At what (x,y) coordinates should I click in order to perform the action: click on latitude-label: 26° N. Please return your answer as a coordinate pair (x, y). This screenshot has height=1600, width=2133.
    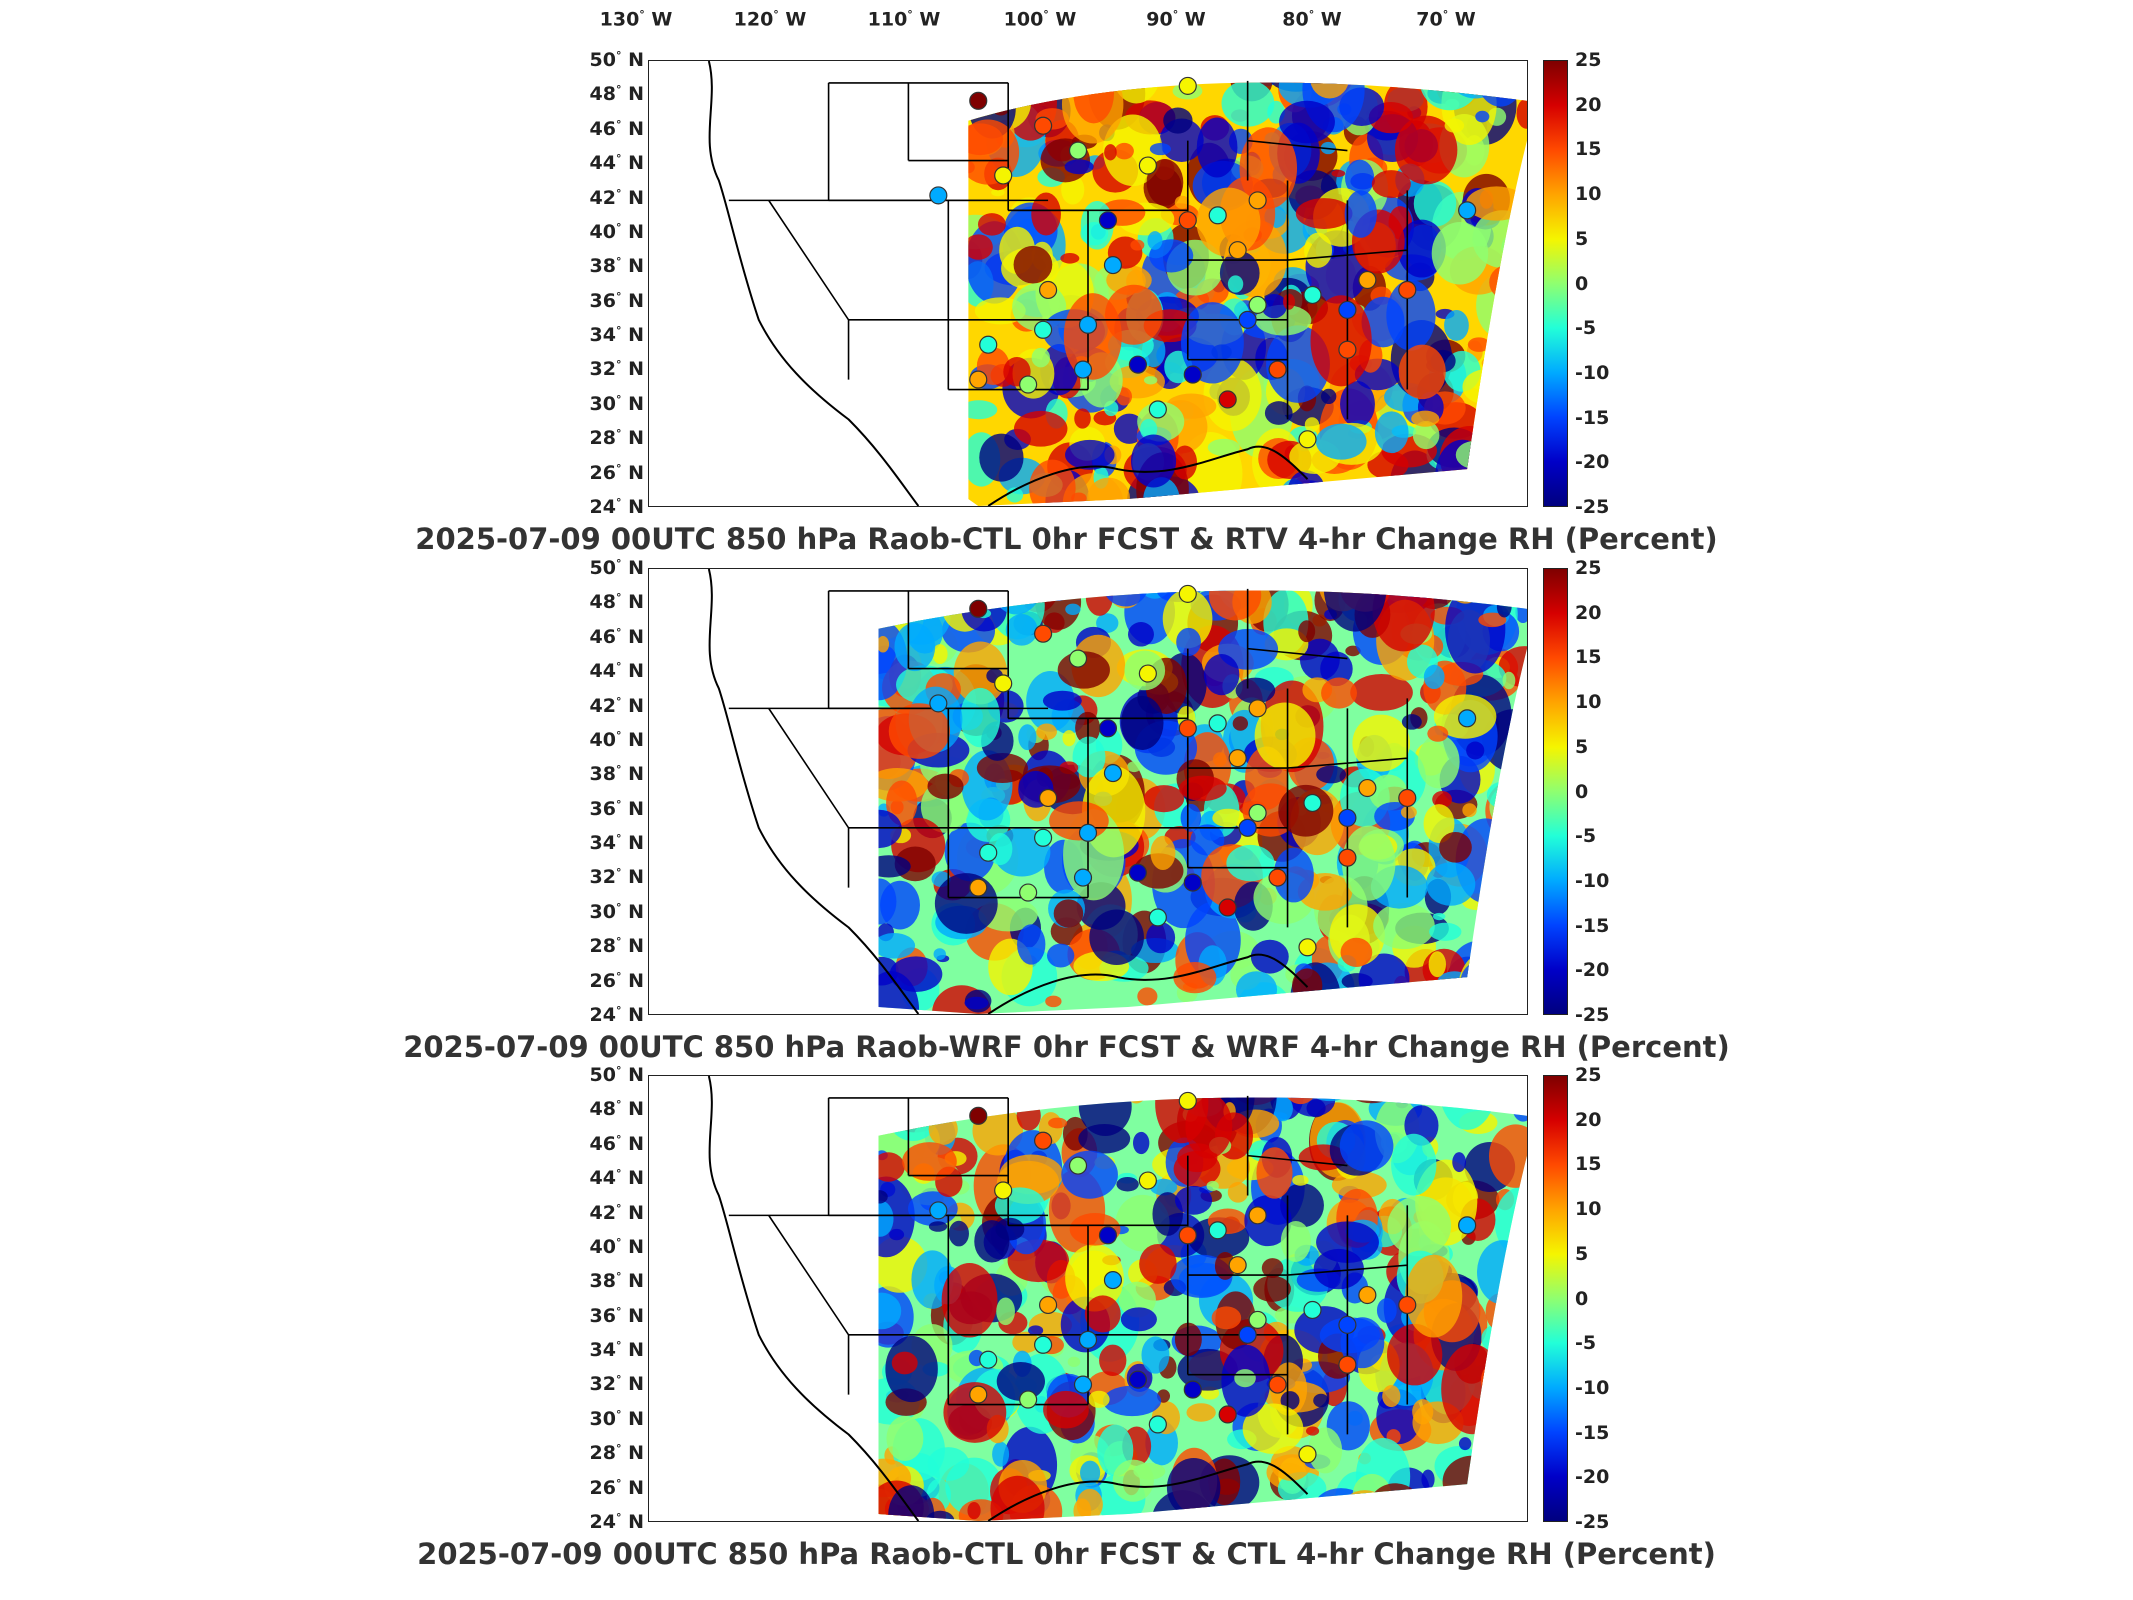
    Looking at the image, I should click on (617, 1487).